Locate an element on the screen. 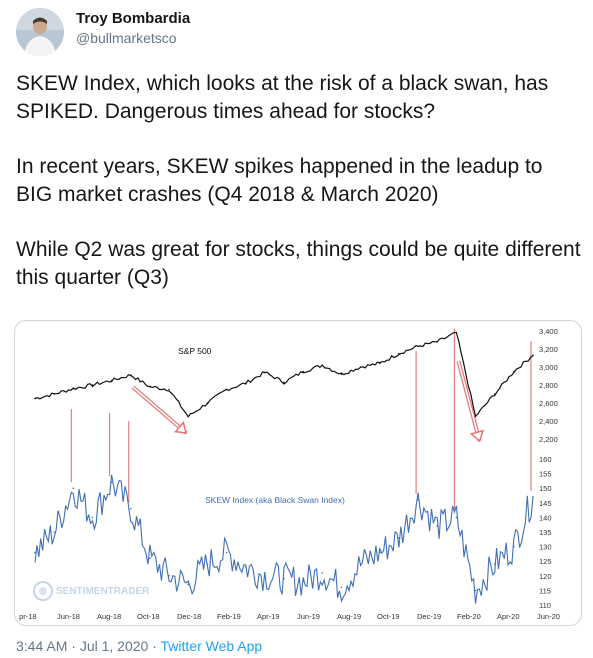 This screenshot has height=658, width=593. tweet-source-link: Twitter Web App is located at coordinates (211, 646).